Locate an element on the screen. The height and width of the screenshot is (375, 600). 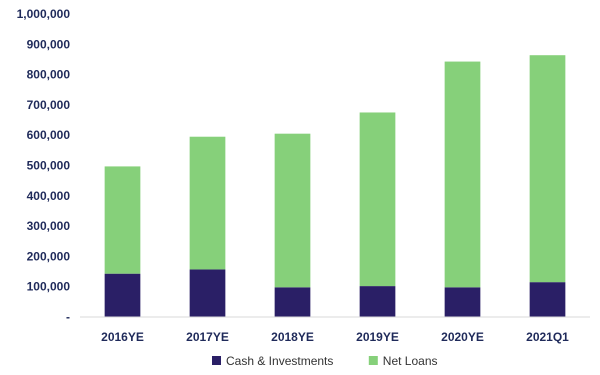
x-tick-label: 2021Q1 is located at coordinates (547, 337).